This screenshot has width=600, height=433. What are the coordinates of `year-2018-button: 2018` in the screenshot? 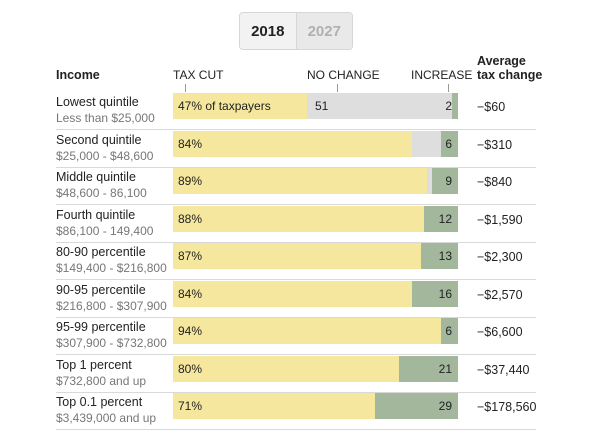 It's located at (268, 31).